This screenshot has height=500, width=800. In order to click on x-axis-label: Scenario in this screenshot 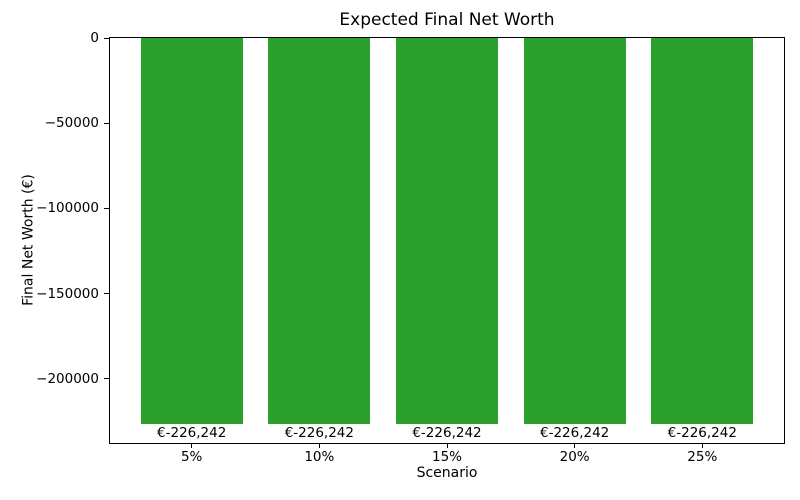, I will do `click(447, 473)`.